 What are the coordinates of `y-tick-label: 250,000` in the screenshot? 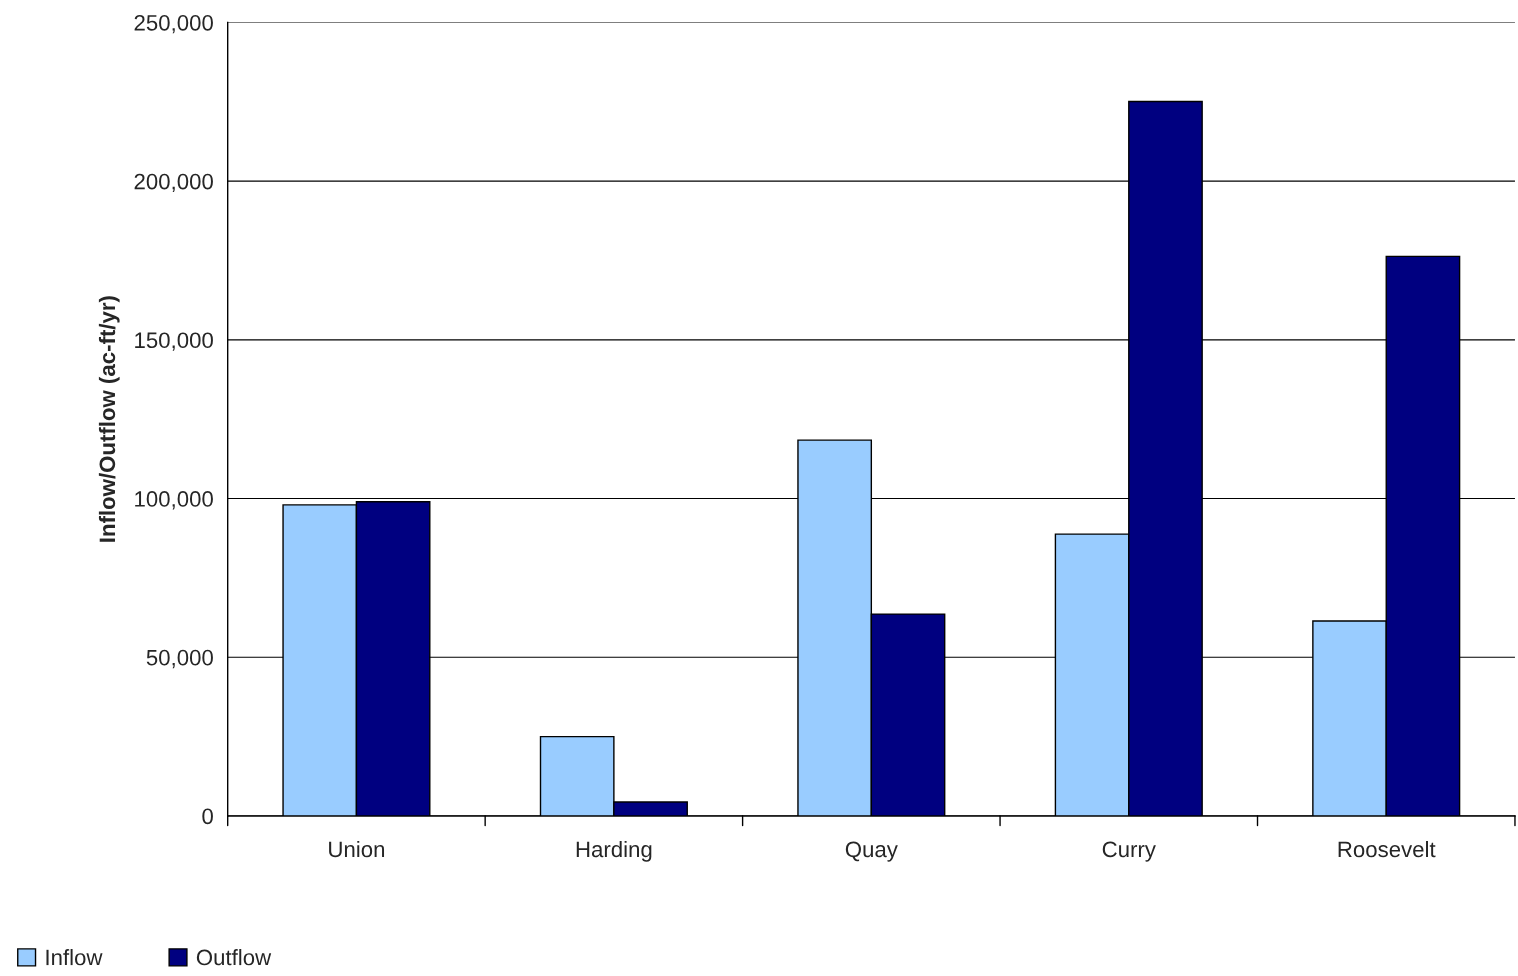 It's located at (173, 24).